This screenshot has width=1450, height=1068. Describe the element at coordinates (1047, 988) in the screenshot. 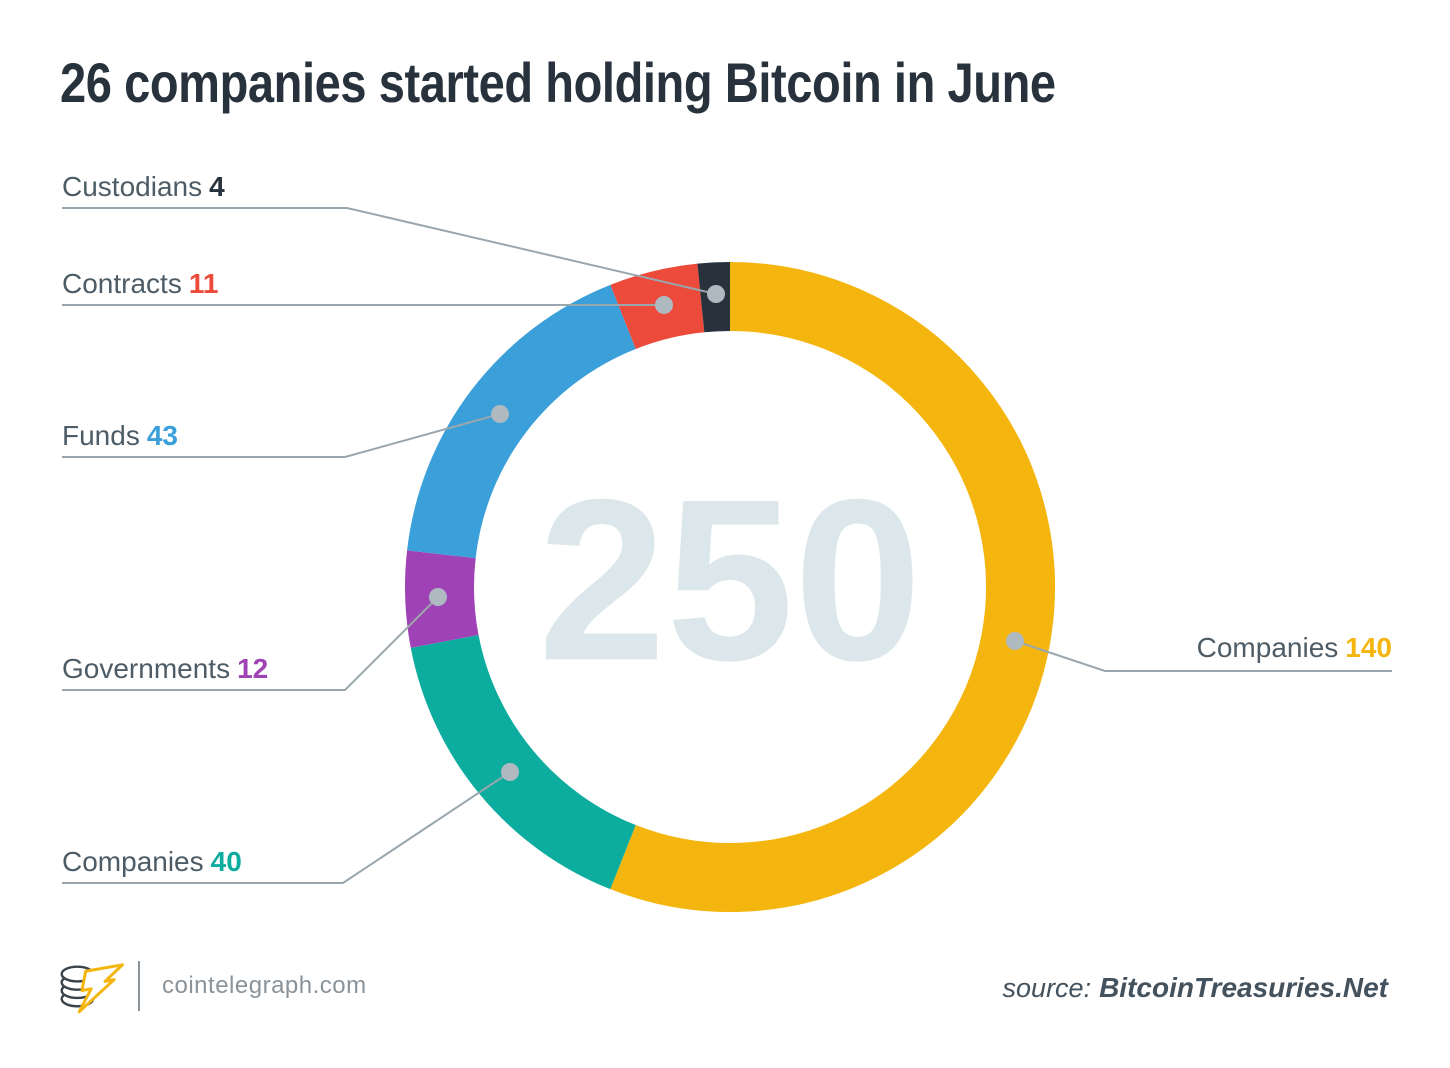

I see `source-prefix: source:` at that location.